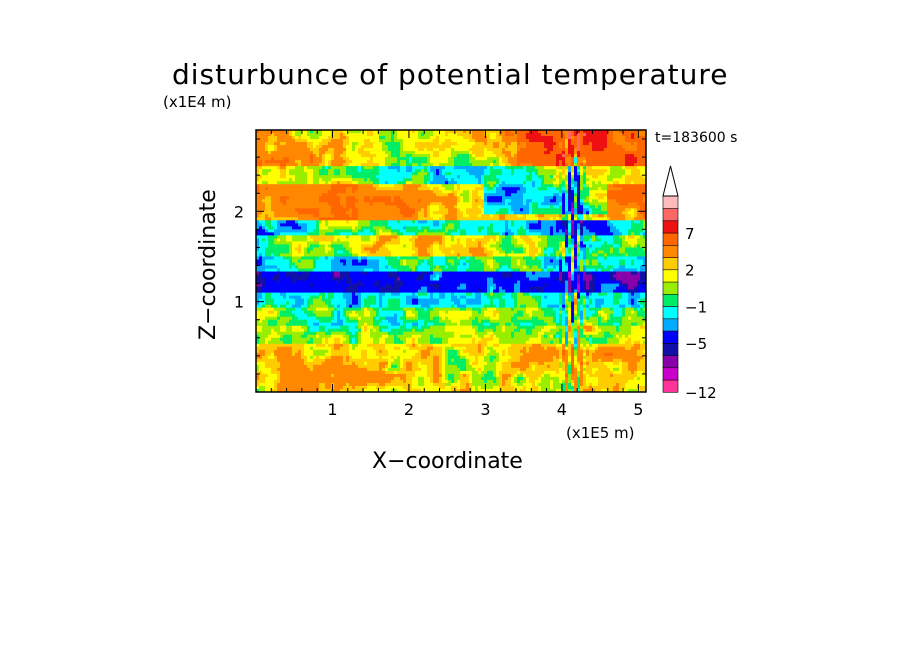  I want to click on colorbar-label: −5, so click(696, 344).